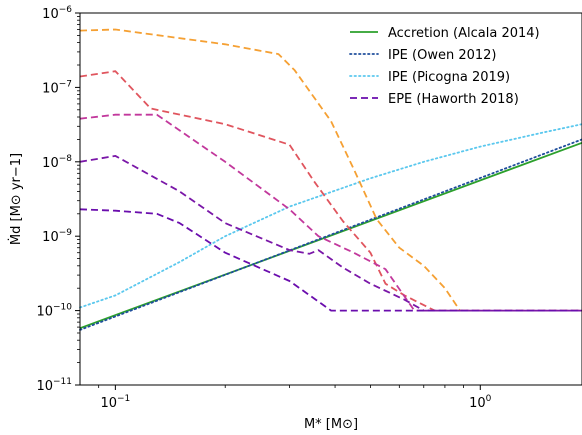 Image resolution: width=582 pixels, height=435 pixels. I want to click on y-tick-label-1: 10⁻¹⁰, so click(54, 311).